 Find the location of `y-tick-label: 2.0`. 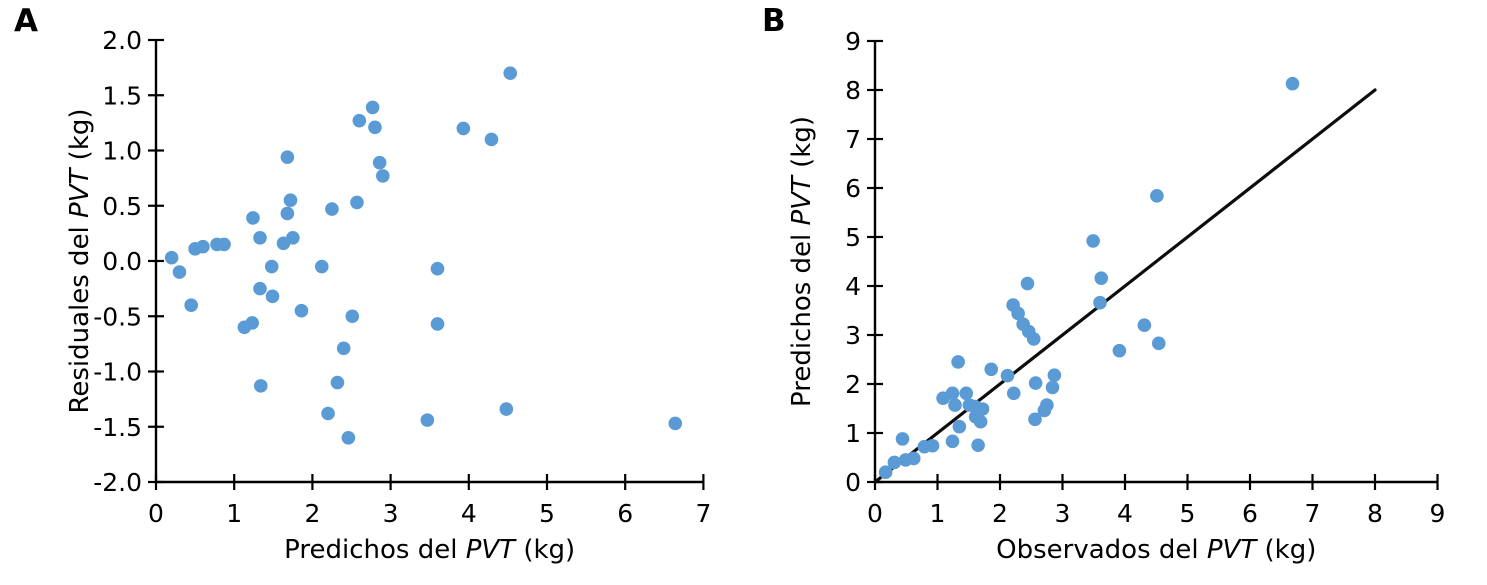

y-tick-label: 2.0 is located at coordinates (122, 40).